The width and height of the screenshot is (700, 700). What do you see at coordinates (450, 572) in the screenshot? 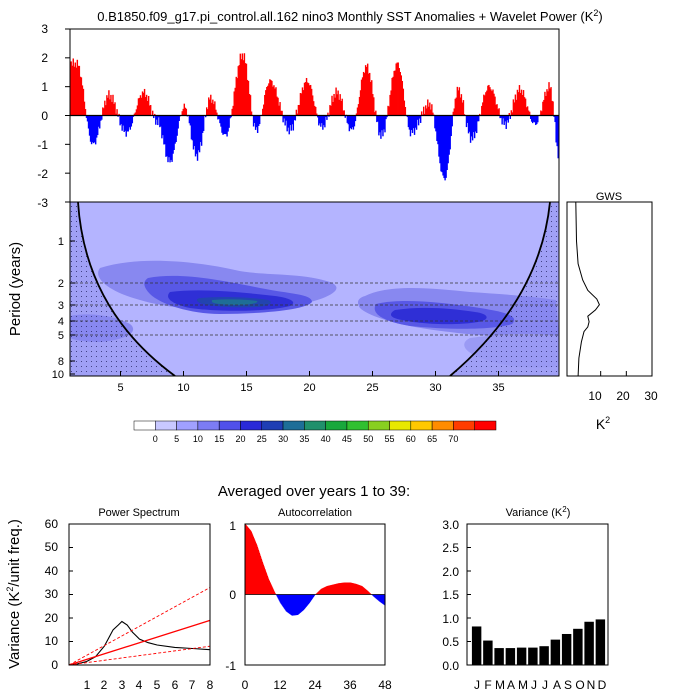
I see `var-ytick: 2.0` at bounding box center [450, 572].